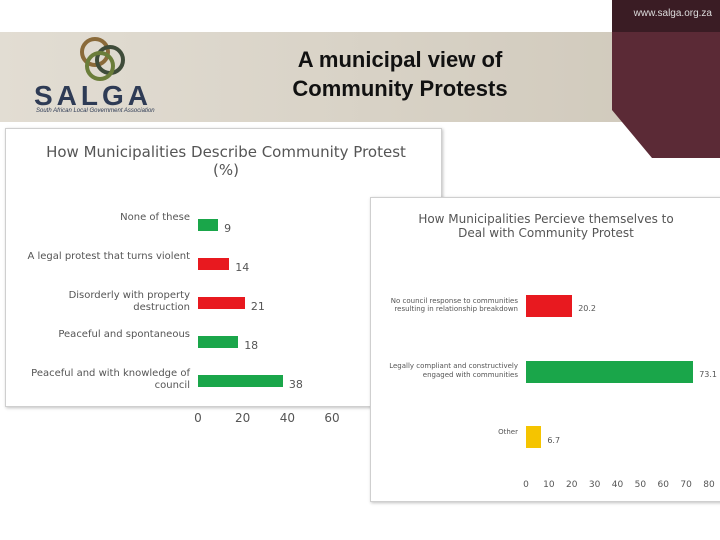 The height and width of the screenshot is (540, 720). What do you see at coordinates (508, 432) in the screenshot?
I see `category-label: Other` at bounding box center [508, 432].